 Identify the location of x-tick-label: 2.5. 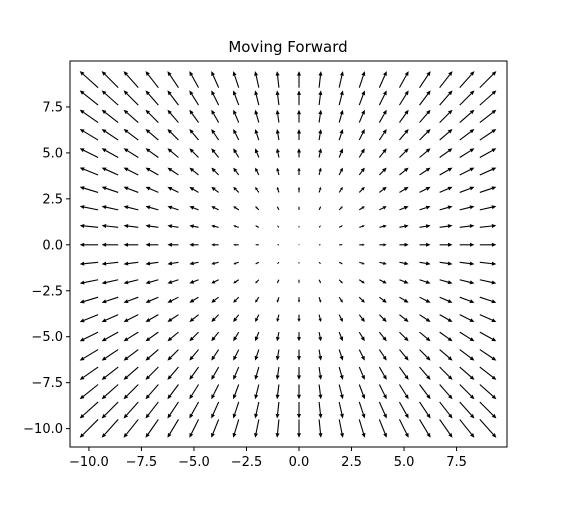
(351, 462).